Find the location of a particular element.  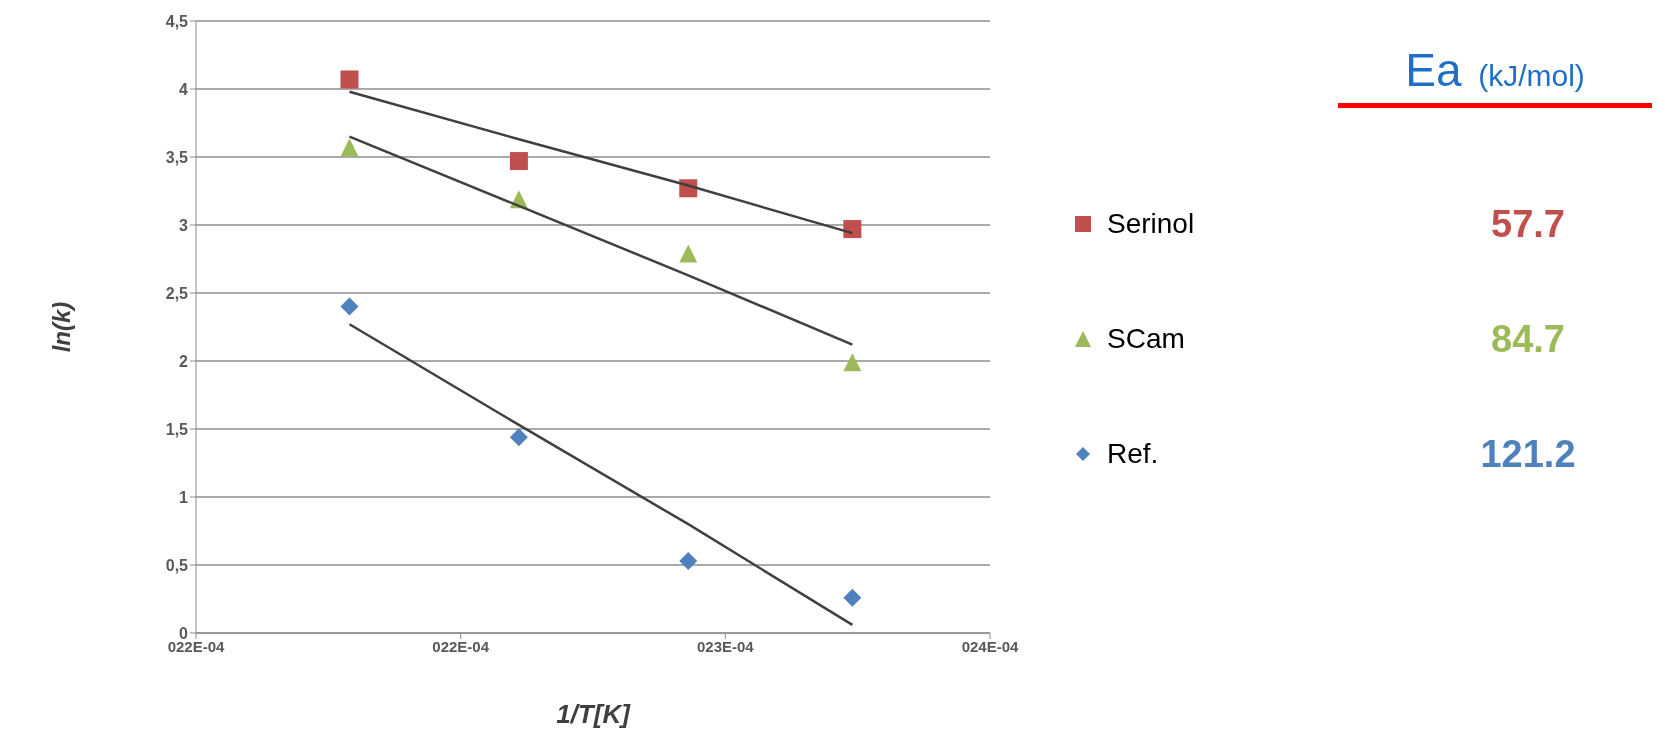

text: 84.7 is located at coordinates (1528, 339).